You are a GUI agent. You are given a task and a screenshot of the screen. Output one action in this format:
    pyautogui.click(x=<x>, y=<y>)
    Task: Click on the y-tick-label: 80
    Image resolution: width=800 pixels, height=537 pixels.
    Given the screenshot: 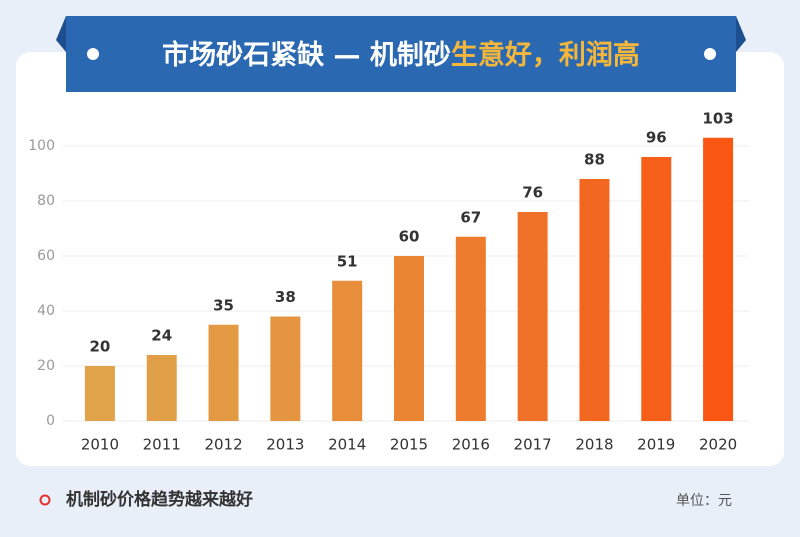 What is the action you would take?
    pyautogui.click(x=46, y=201)
    